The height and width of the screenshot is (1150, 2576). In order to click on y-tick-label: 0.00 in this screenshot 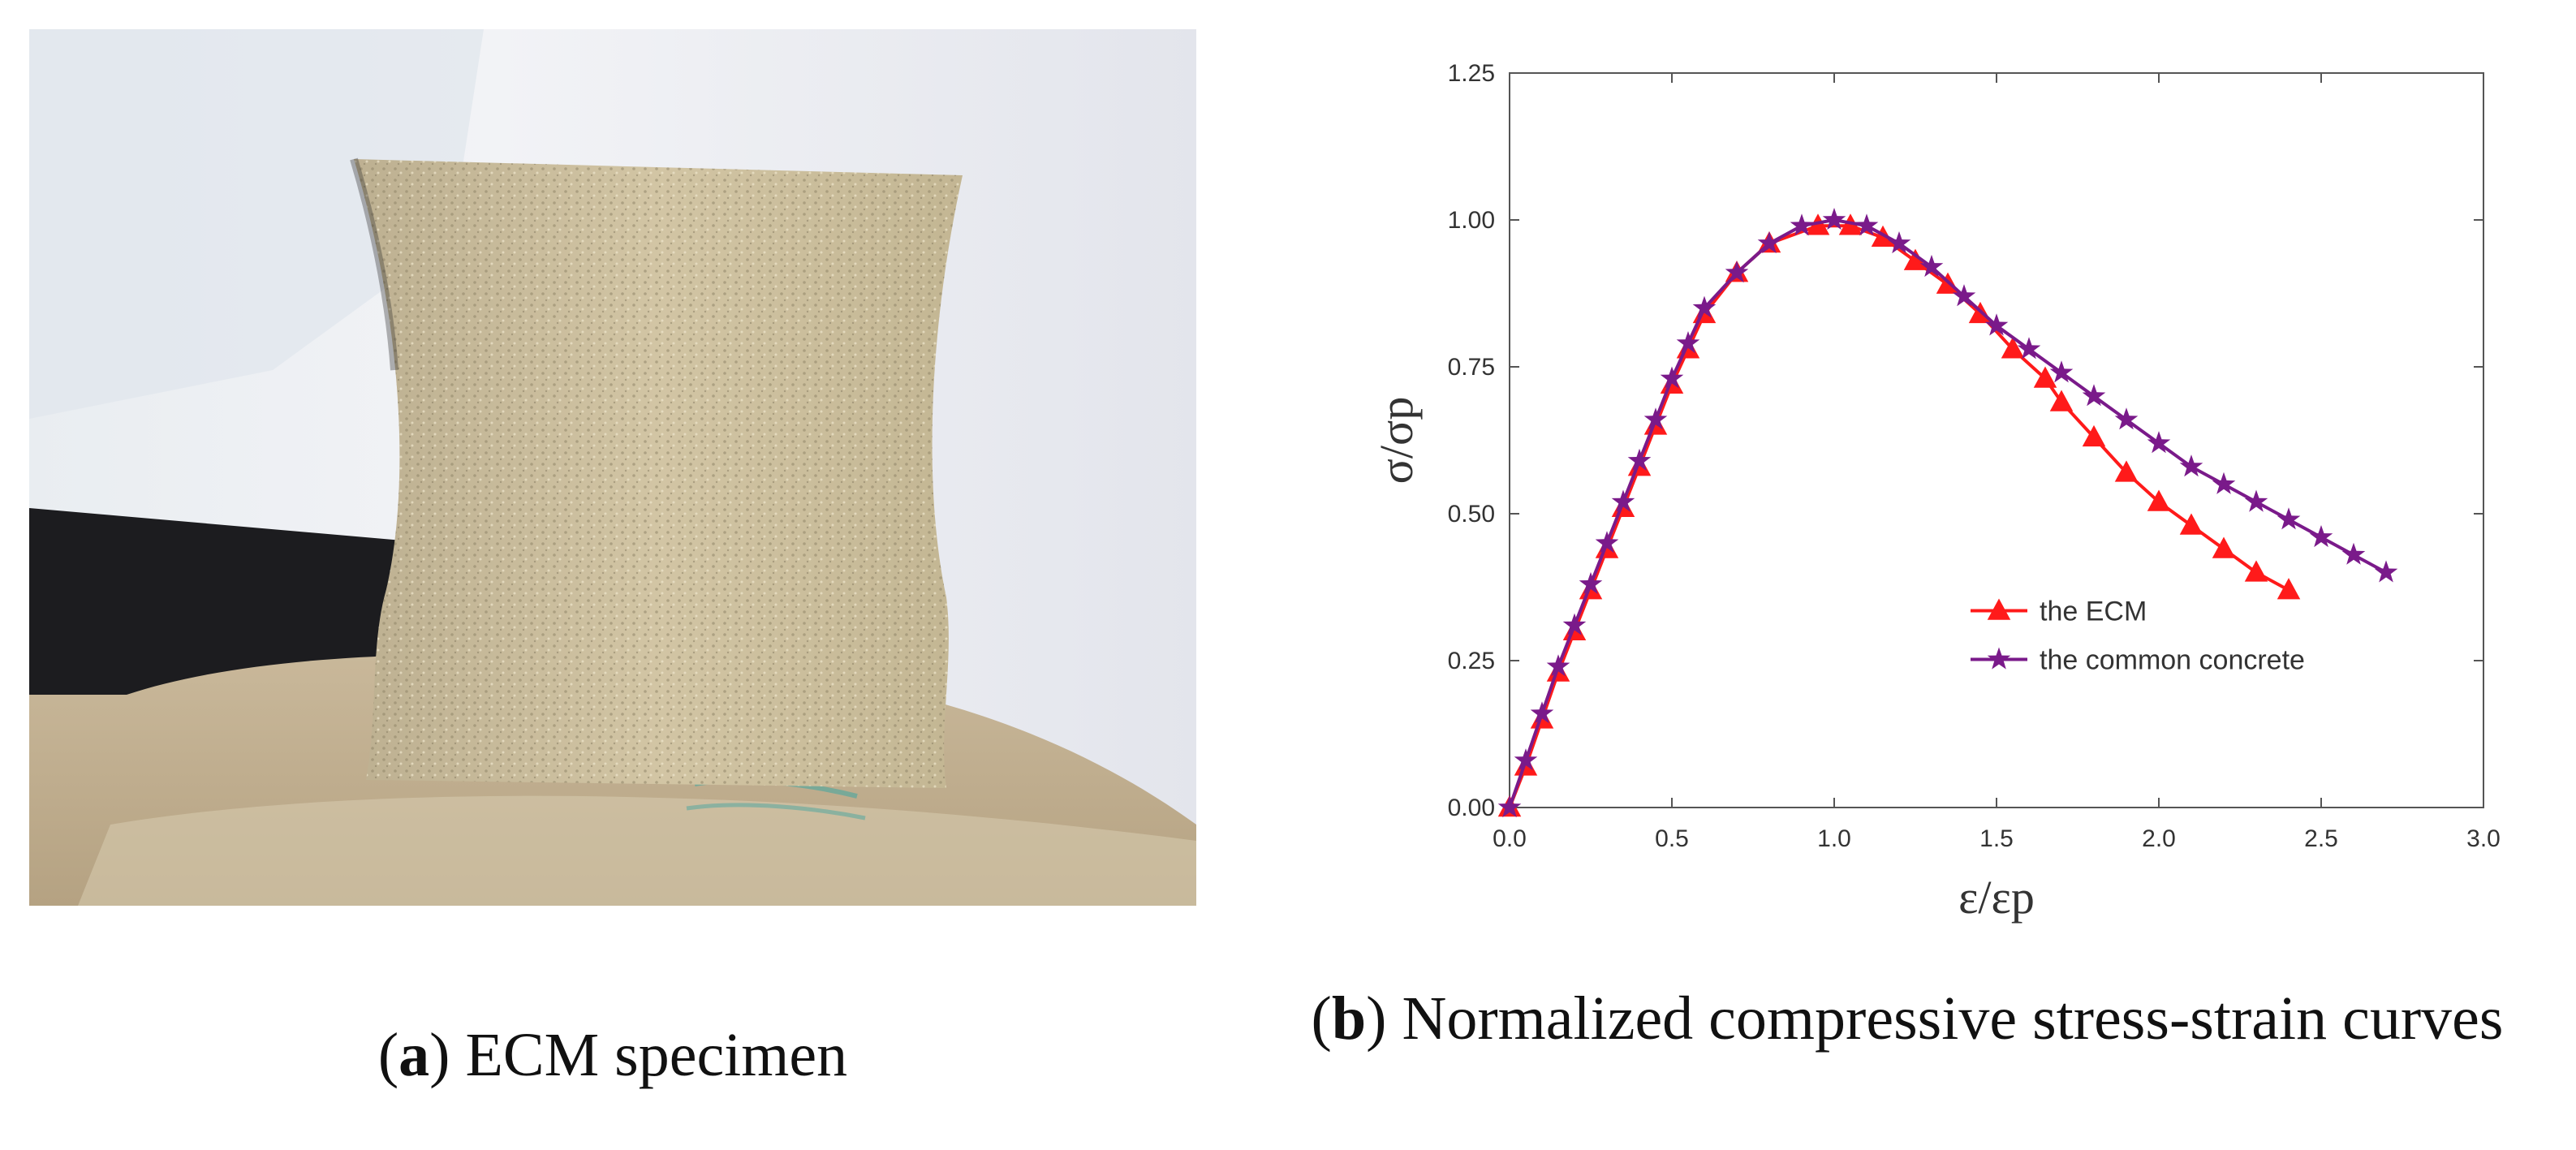, I will do `click(1472, 808)`.